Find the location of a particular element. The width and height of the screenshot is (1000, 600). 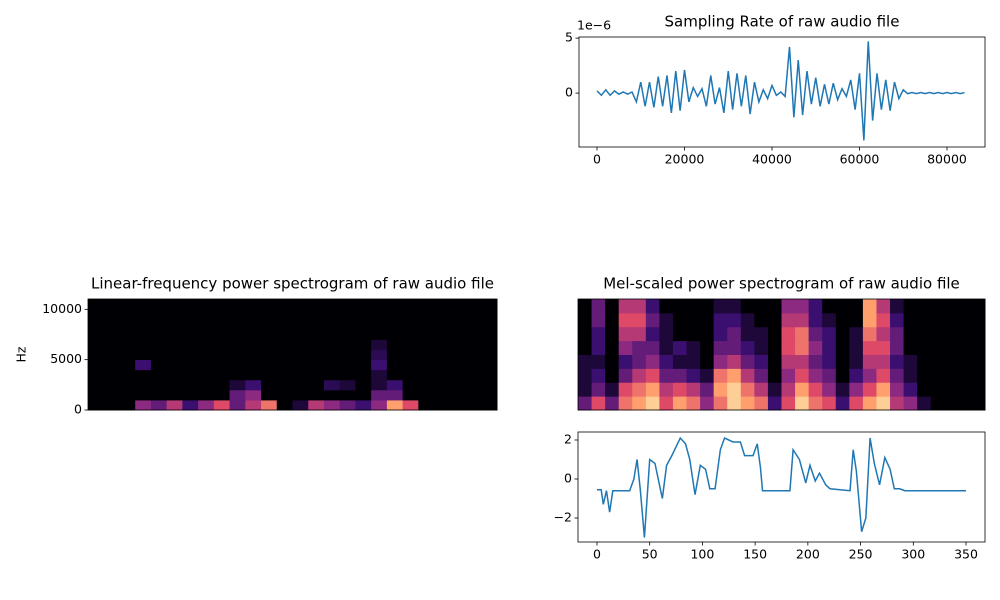

x-tick-label: 20000 is located at coordinates (685, 159).